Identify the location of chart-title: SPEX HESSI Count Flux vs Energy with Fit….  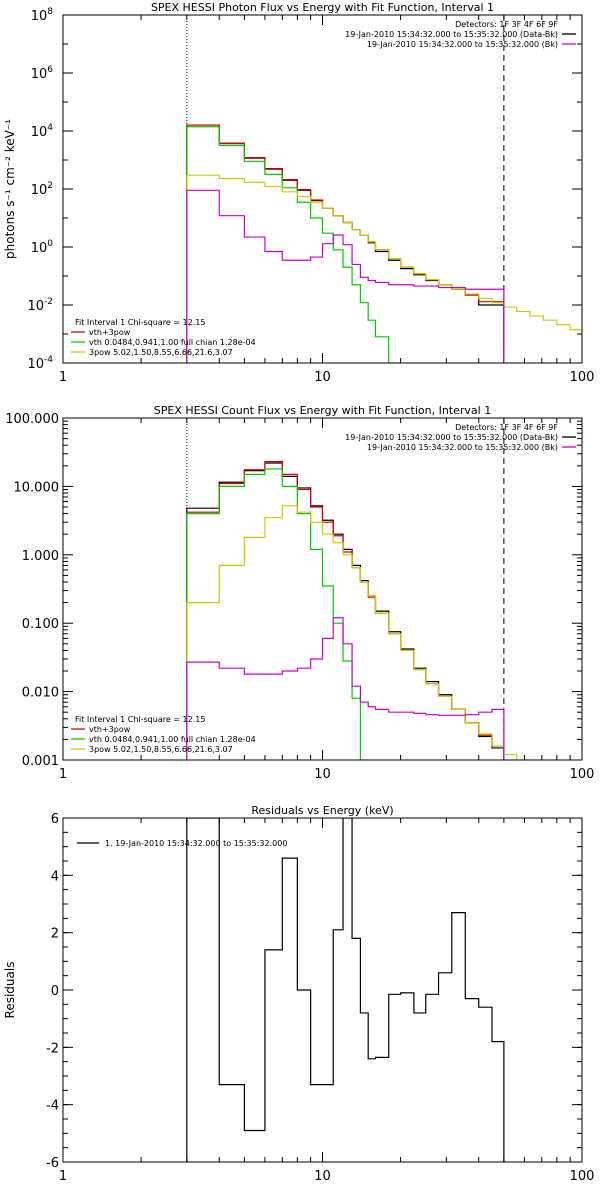
(322, 410).